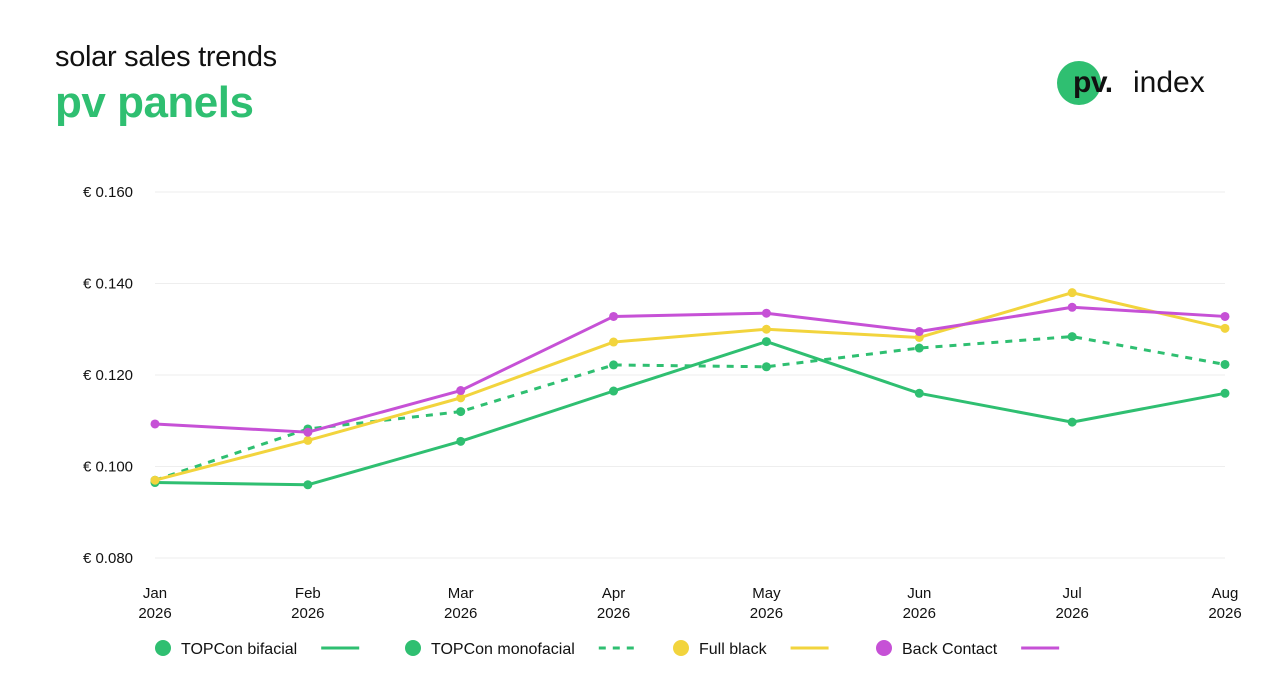 The height and width of the screenshot is (695, 1280). What do you see at coordinates (766, 593) in the screenshot?
I see `x-tick-label: May` at bounding box center [766, 593].